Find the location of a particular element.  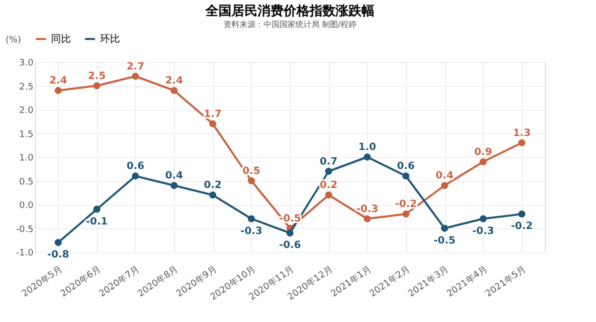

data-label: 1.7 is located at coordinates (213, 114).